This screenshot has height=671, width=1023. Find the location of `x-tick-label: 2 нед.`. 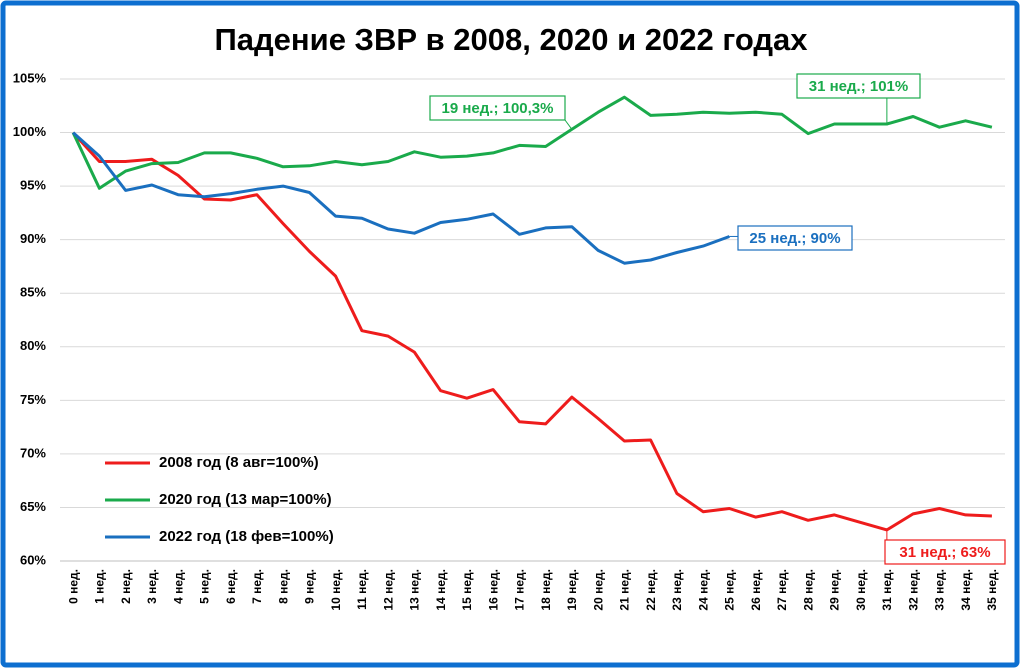

x-tick-label: 2 нед. is located at coordinates (126, 586).